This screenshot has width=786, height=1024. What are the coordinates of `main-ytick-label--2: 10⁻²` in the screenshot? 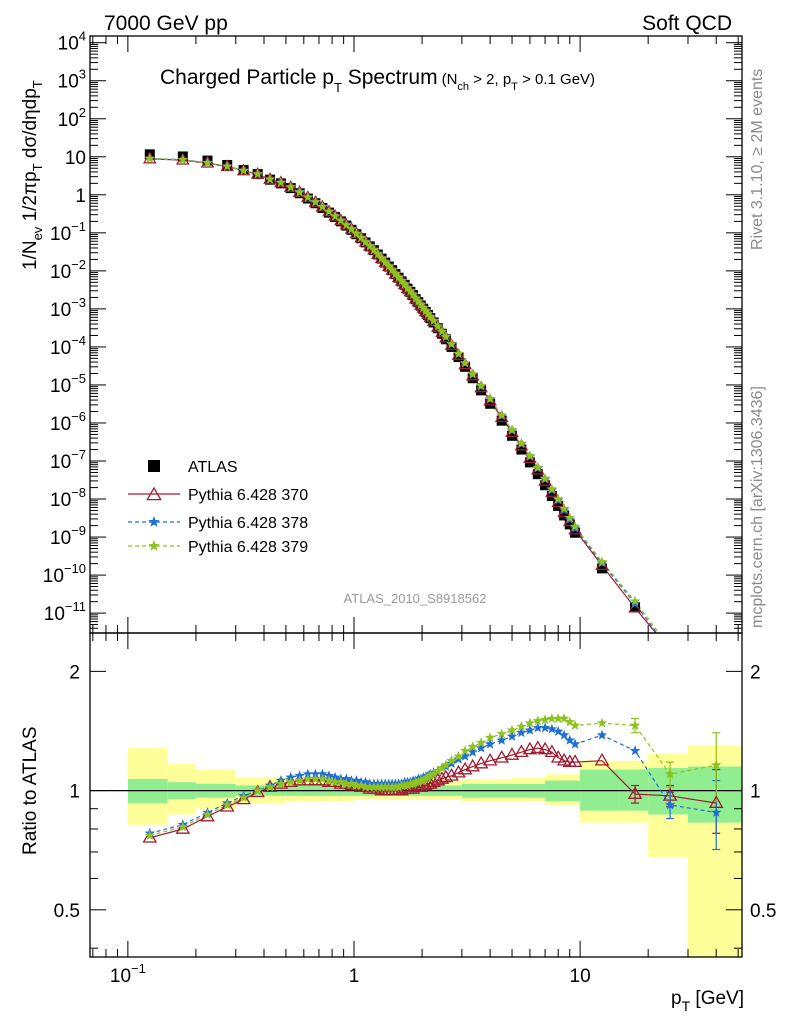 It's located at (68, 270).